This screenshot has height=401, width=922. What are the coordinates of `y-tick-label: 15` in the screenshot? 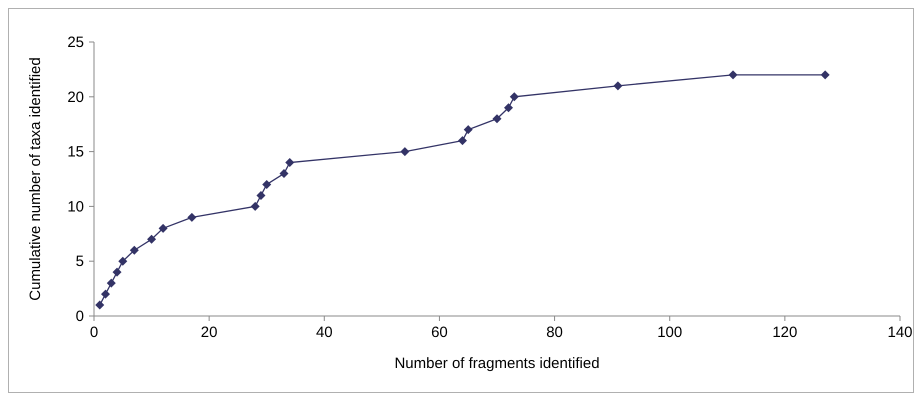 It's located at (75, 152).